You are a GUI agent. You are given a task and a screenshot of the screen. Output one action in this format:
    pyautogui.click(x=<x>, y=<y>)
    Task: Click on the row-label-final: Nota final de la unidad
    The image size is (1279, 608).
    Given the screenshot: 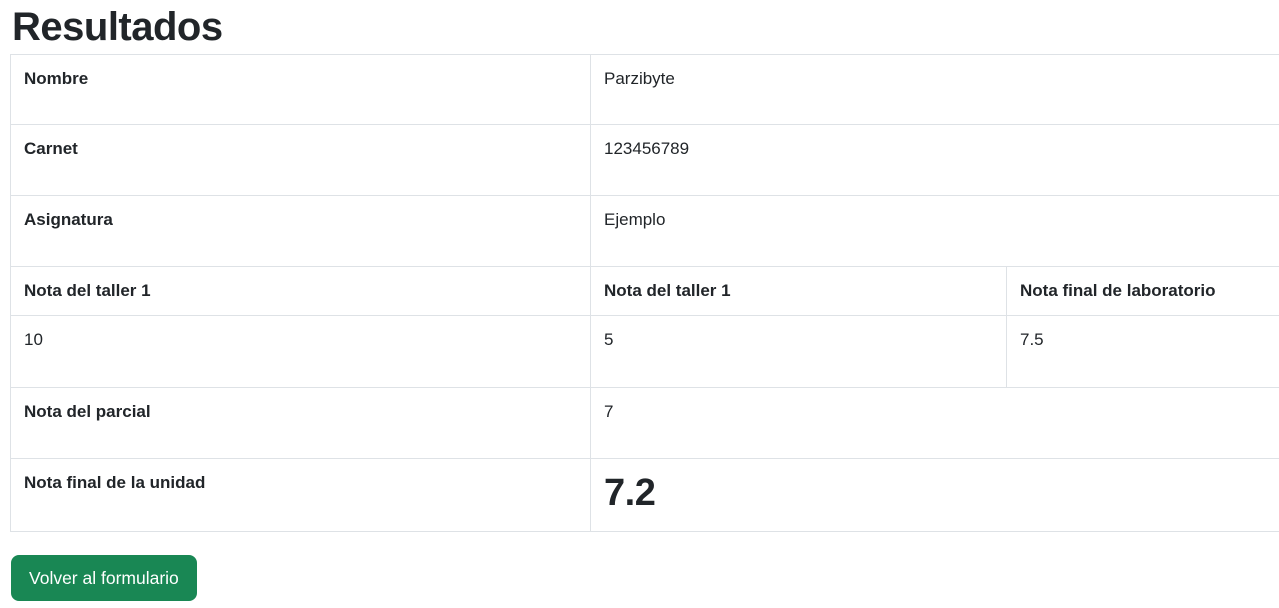 What is the action you would take?
    pyautogui.click(x=300, y=495)
    